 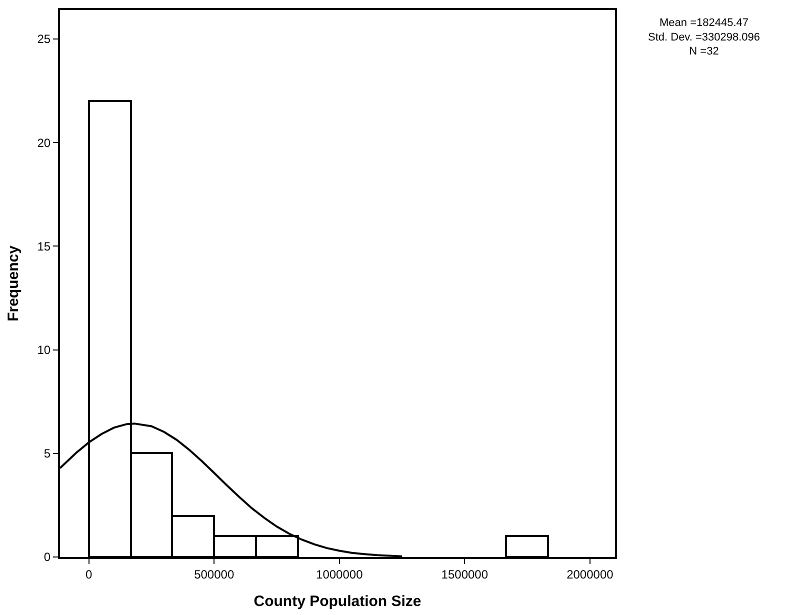 What do you see at coordinates (340, 574) in the screenshot?
I see `x-tick-label: 1000000` at bounding box center [340, 574].